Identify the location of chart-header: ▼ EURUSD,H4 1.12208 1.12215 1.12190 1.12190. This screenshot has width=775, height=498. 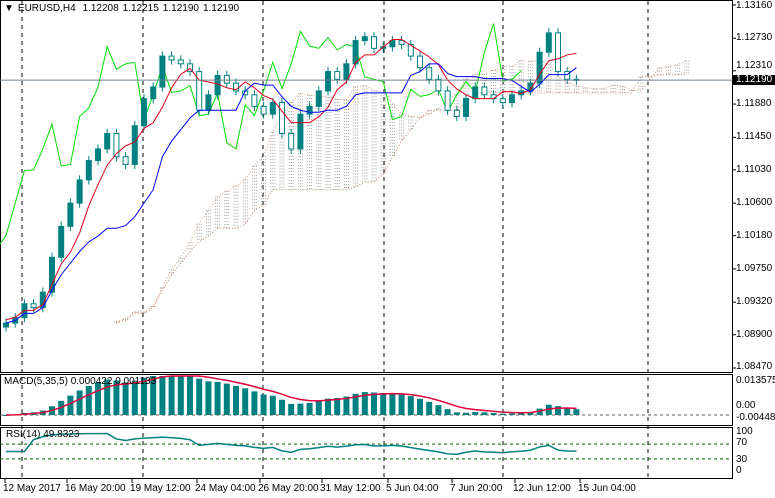
(123, 9).